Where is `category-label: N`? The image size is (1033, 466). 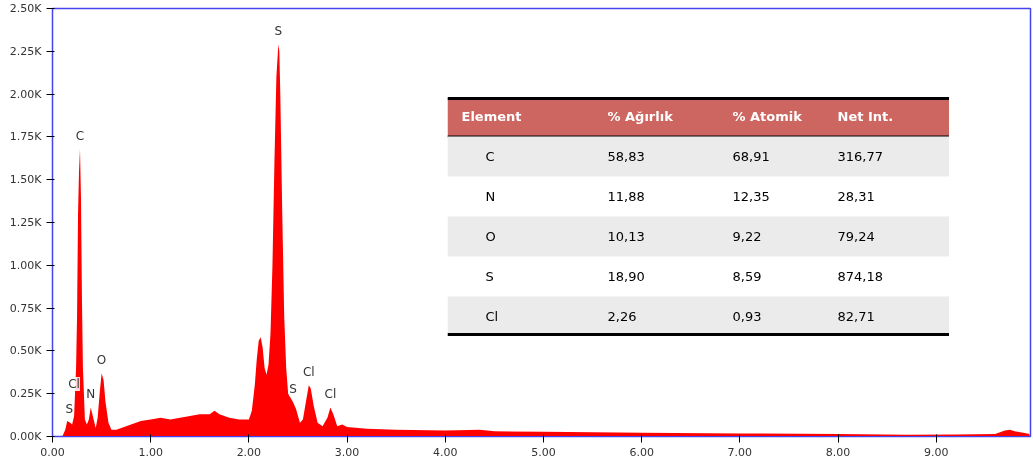 category-label: N is located at coordinates (490, 196).